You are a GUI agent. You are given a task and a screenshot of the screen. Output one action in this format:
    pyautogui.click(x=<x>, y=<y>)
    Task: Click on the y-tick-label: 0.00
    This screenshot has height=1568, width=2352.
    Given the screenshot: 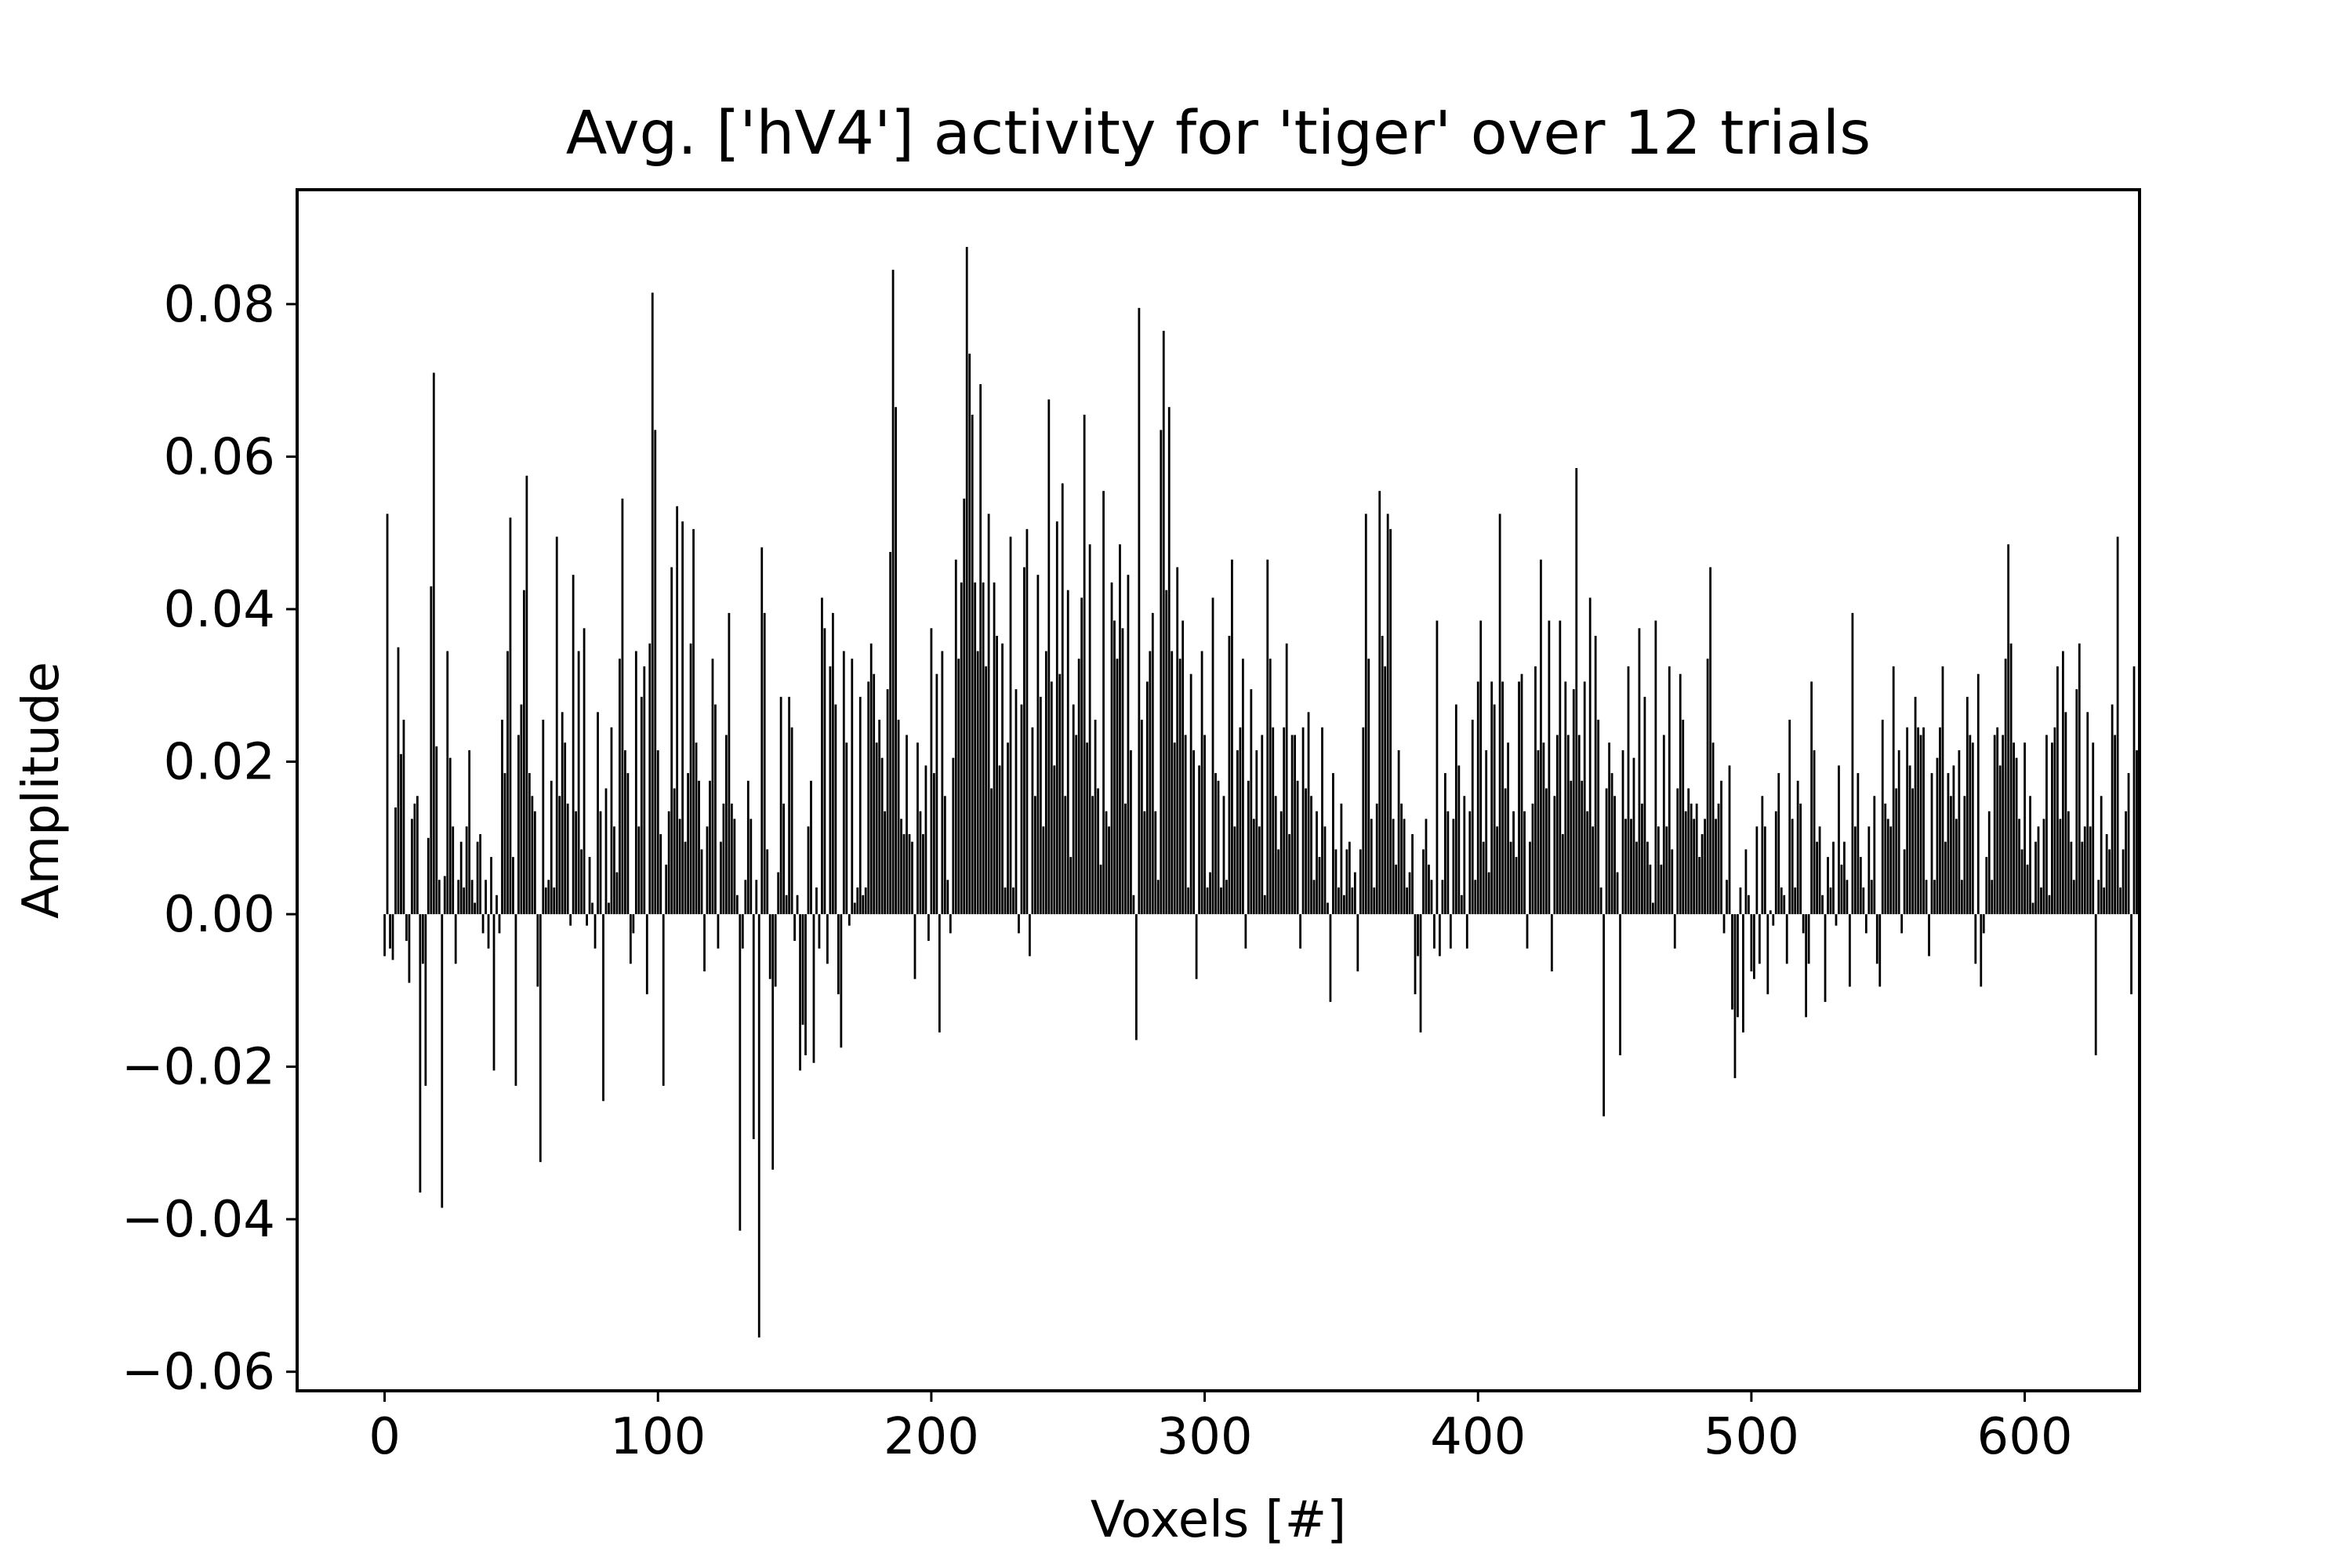 What is the action you would take?
    pyautogui.click(x=220, y=915)
    